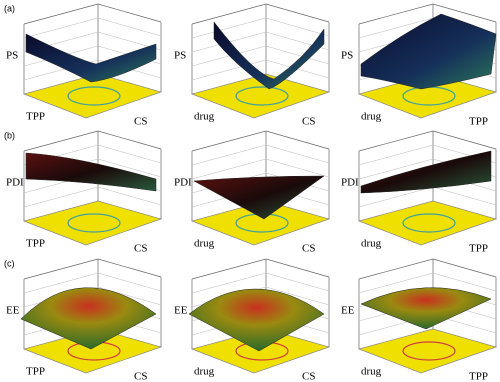 This screenshot has width=500, height=382. I want to click on surface-plot: PS TPP CS, so click(84, 65).